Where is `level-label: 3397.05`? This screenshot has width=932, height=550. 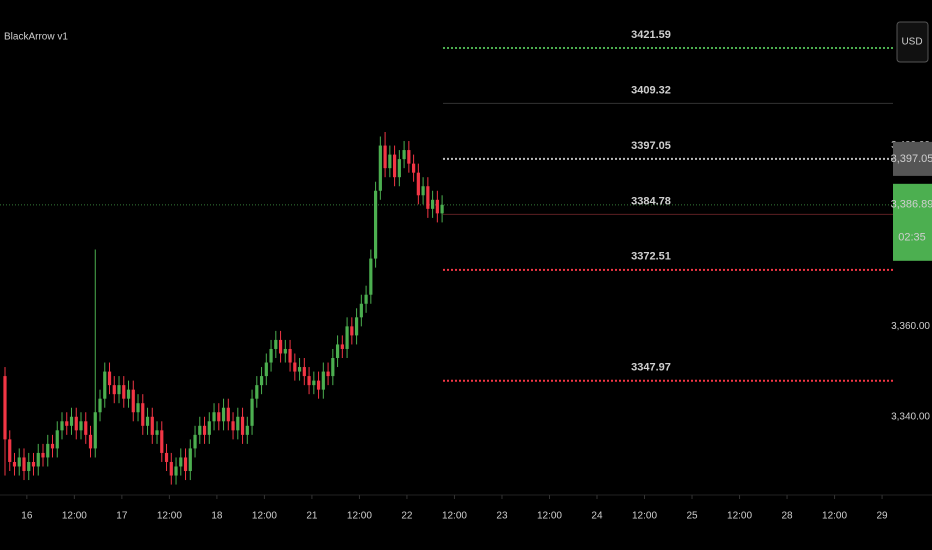 level-label: 3397.05 is located at coordinates (651, 146).